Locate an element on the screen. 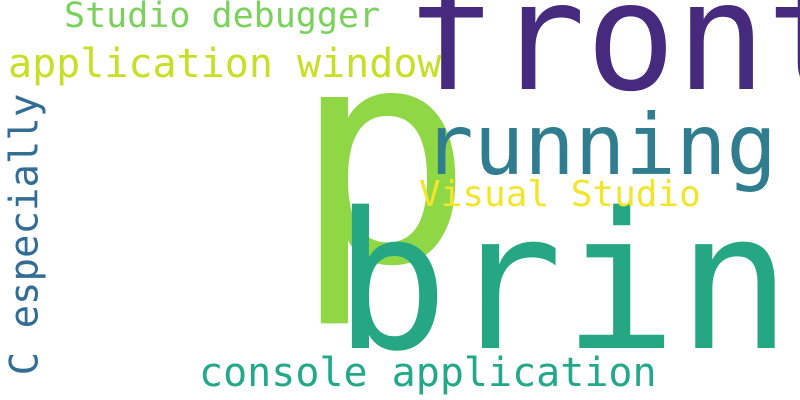  word-running: running is located at coordinates (600, 145).